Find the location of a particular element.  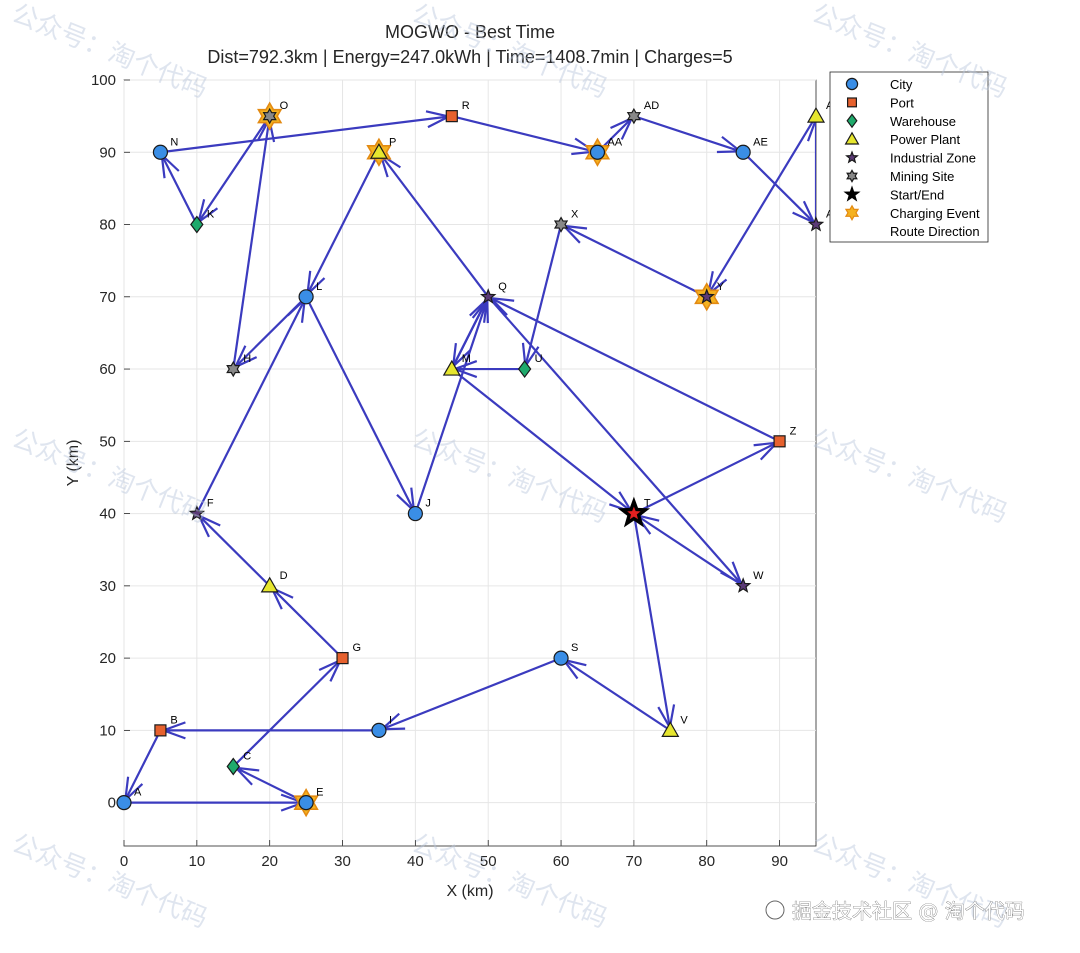

node-K is located at coordinates (197, 224).